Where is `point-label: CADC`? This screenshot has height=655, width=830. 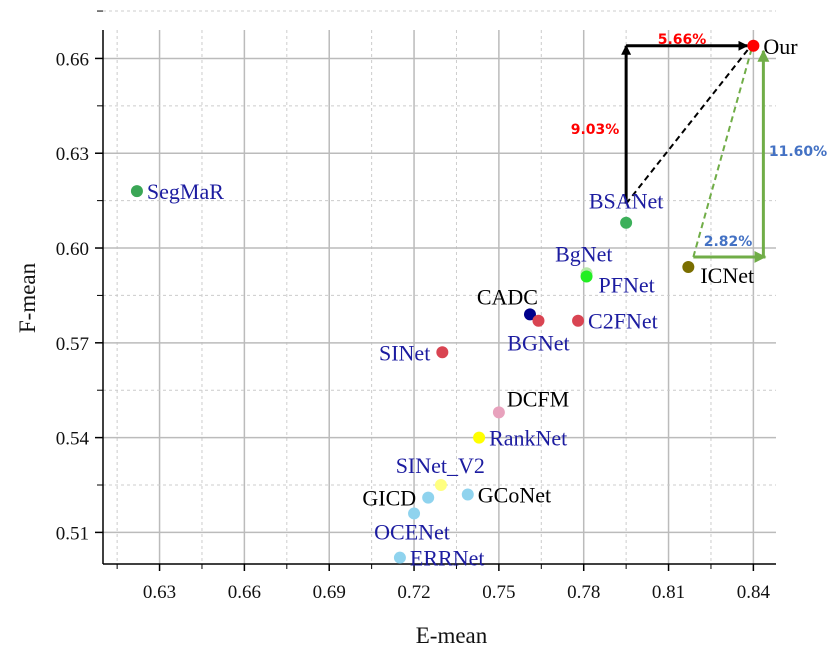
point-label: CADC is located at coordinates (507, 296).